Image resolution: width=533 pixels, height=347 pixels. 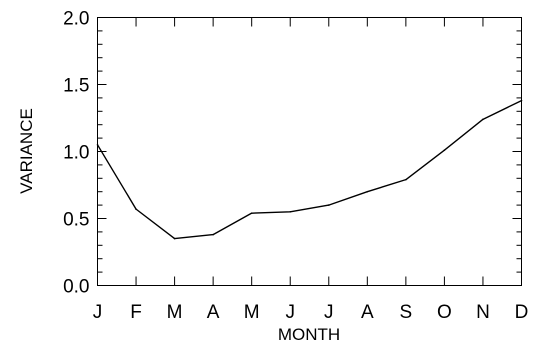 I want to click on y-axis-label: VARIANCE, so click(x=26, y=151).